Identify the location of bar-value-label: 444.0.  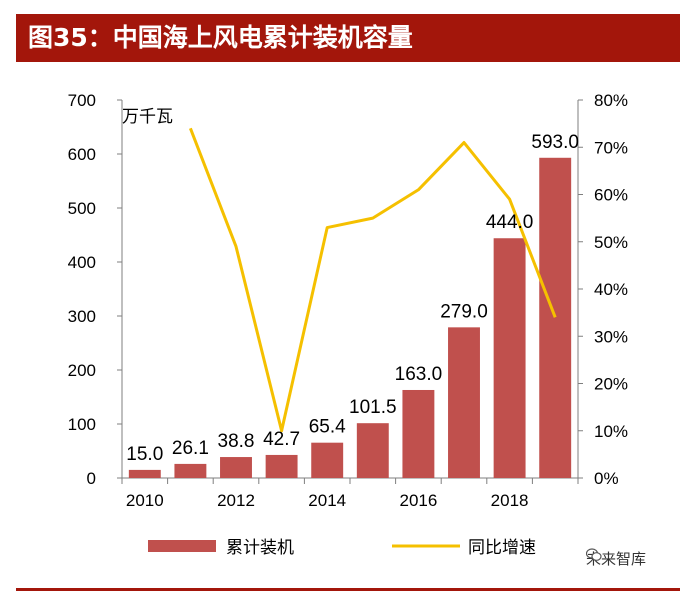
(510, 222).